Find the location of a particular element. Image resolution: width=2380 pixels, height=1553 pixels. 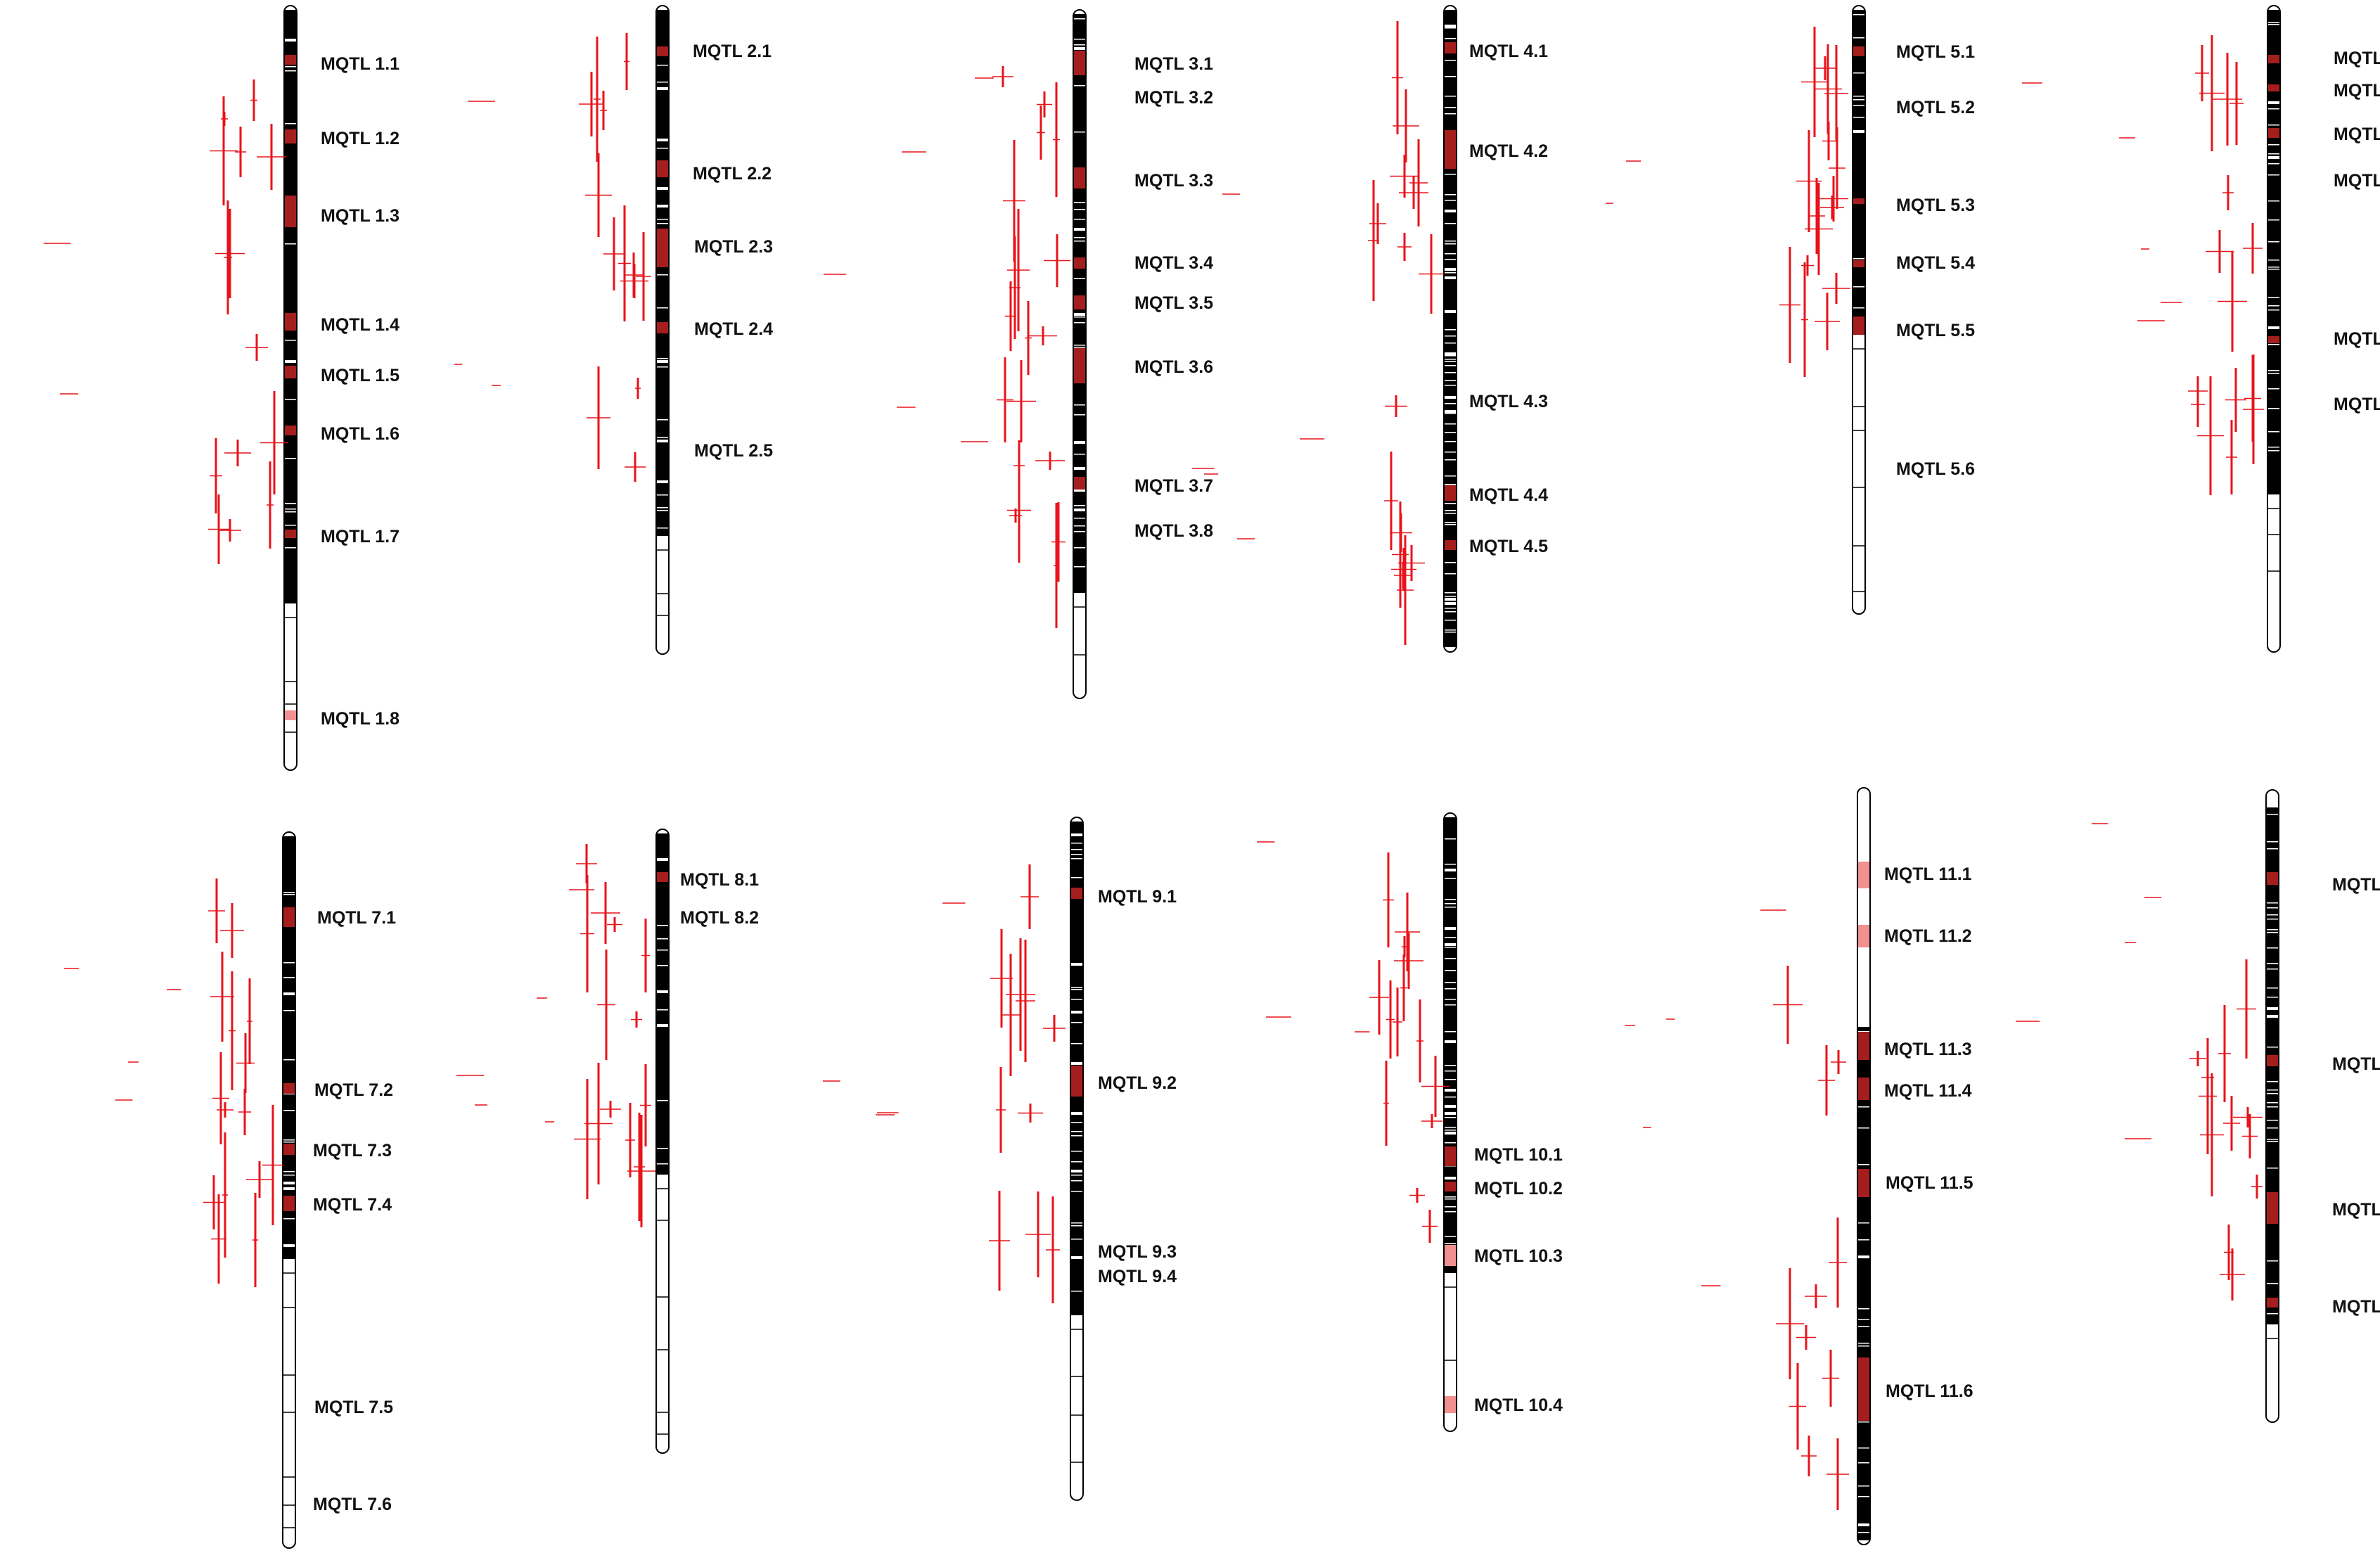

mqtl-label: MQTL 5.3 is located at coordinates (1935, 205).